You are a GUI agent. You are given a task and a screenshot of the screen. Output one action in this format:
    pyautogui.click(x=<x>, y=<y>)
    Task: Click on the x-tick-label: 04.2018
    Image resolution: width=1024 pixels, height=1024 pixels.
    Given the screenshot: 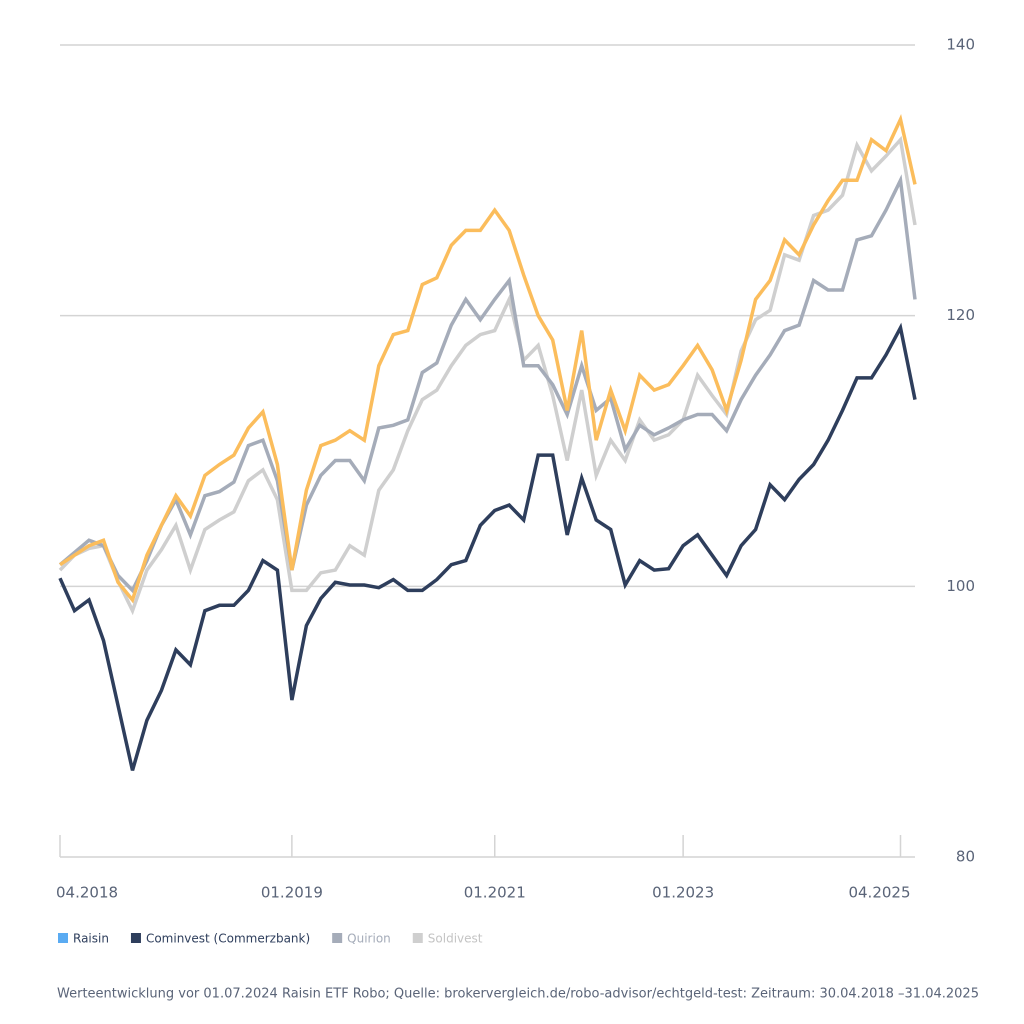 What is the action you would take?
    pyautogui.click(x=87, y=893)
    